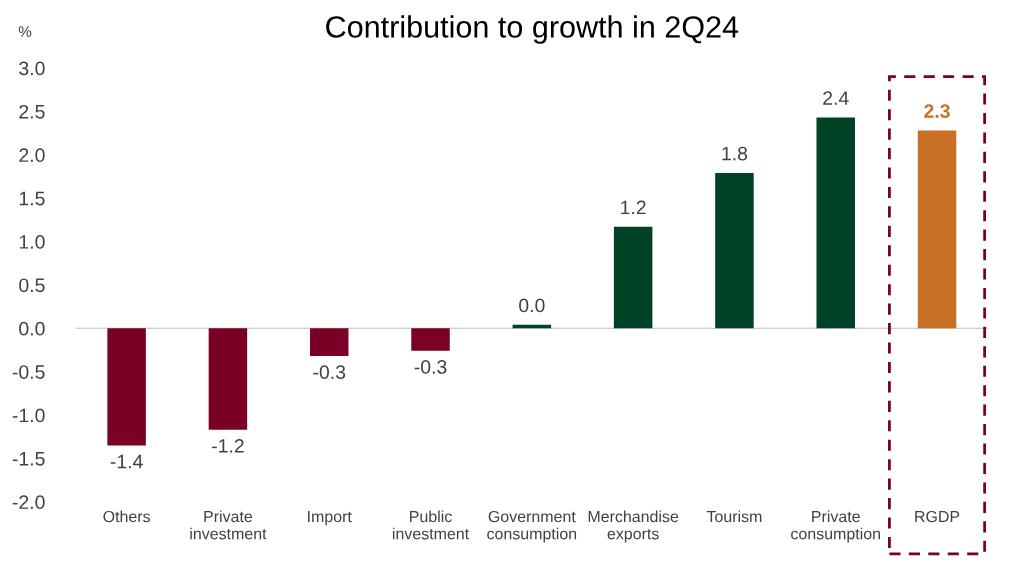 This screenshot has width=1013, height=567. Describe the element at coordinates (937, 516) in the screenshot. I see `x-tick-label: RGDP` at that location.